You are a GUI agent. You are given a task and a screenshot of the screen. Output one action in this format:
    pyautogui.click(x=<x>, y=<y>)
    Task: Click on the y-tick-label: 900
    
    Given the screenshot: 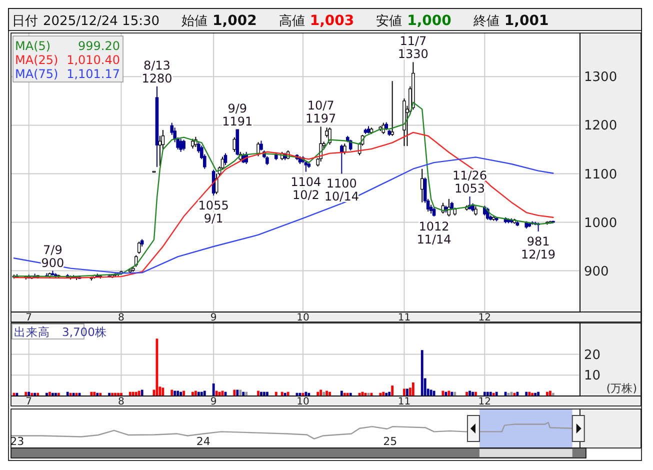 What is the action you would take?
    pyautogui.click(x=596, y=272)
    